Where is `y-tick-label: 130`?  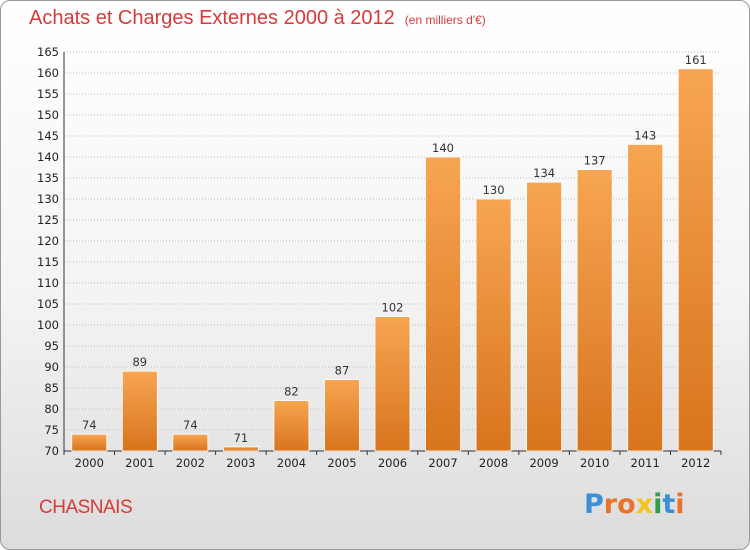 y-tick-label: 130 is located at coordinates (48, 199).